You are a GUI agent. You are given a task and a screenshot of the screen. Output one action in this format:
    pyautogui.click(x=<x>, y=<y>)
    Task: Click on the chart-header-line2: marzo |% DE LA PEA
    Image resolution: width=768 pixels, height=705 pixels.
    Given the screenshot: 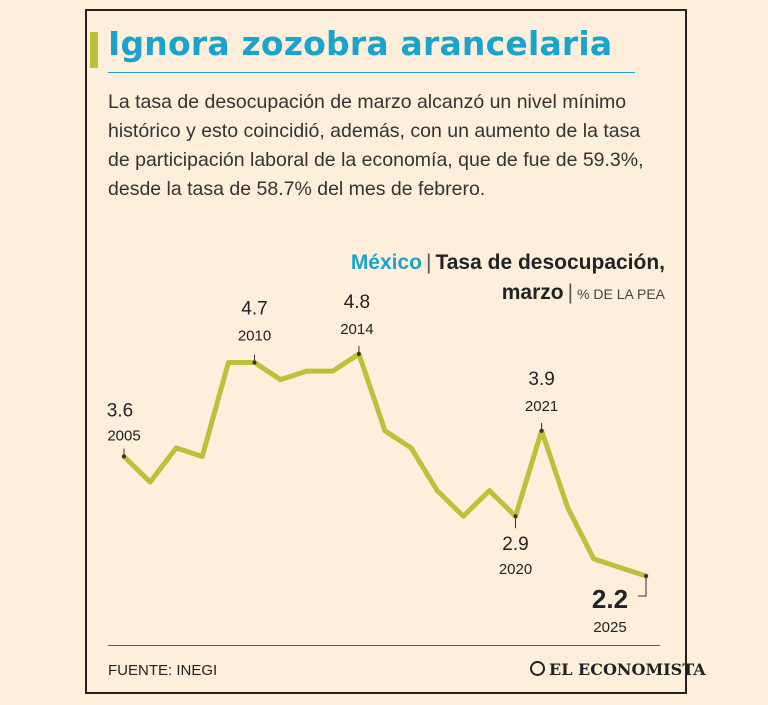 What is the action you would take?
    pyautogui.click(x=508, y=293)
    